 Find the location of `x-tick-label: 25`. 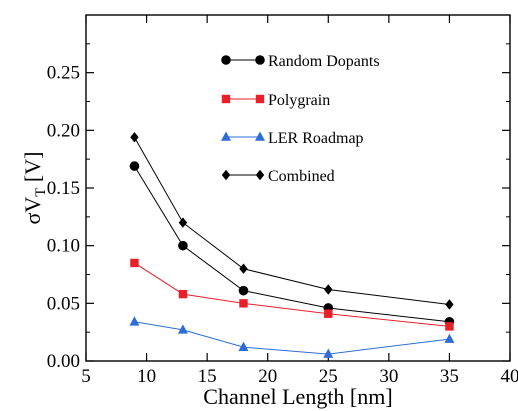

x-tick-label: 25 is located at coordinates (328, 376).